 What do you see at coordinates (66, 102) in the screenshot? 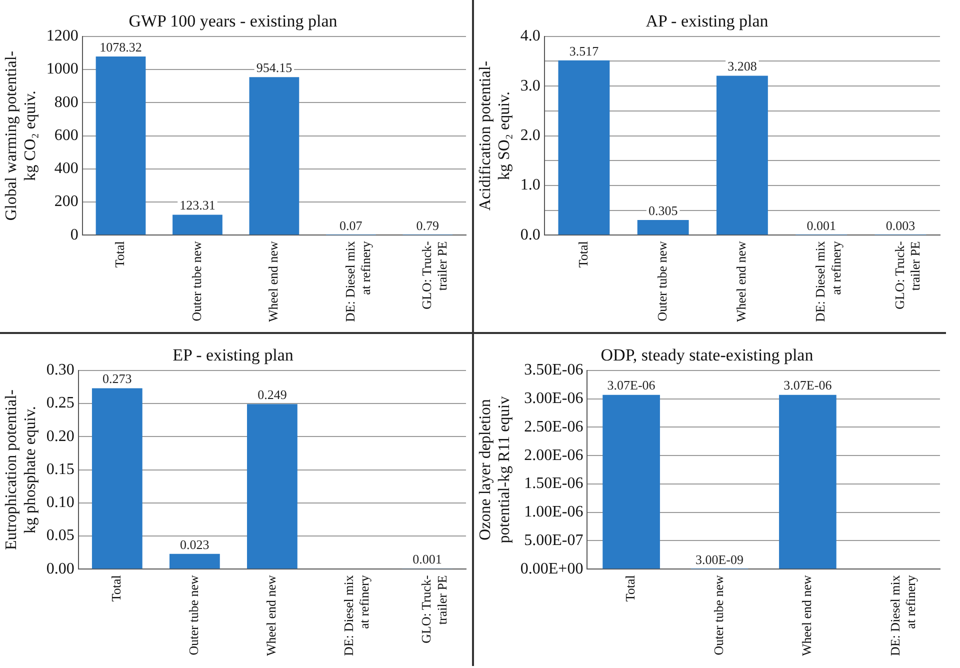
I see `y-tick-label: 800` at bounding box center [66, 102].